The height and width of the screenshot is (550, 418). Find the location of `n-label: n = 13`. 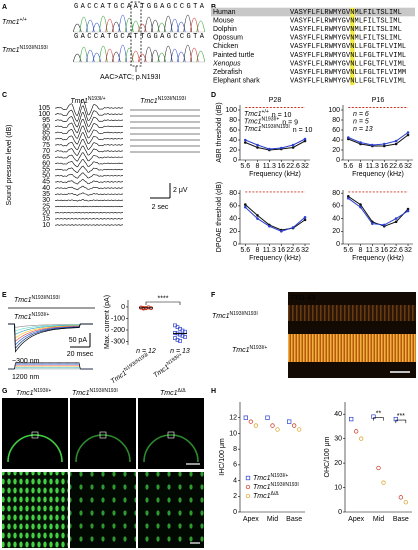

n-label: n = 13 is located at coordinates (180, 351).